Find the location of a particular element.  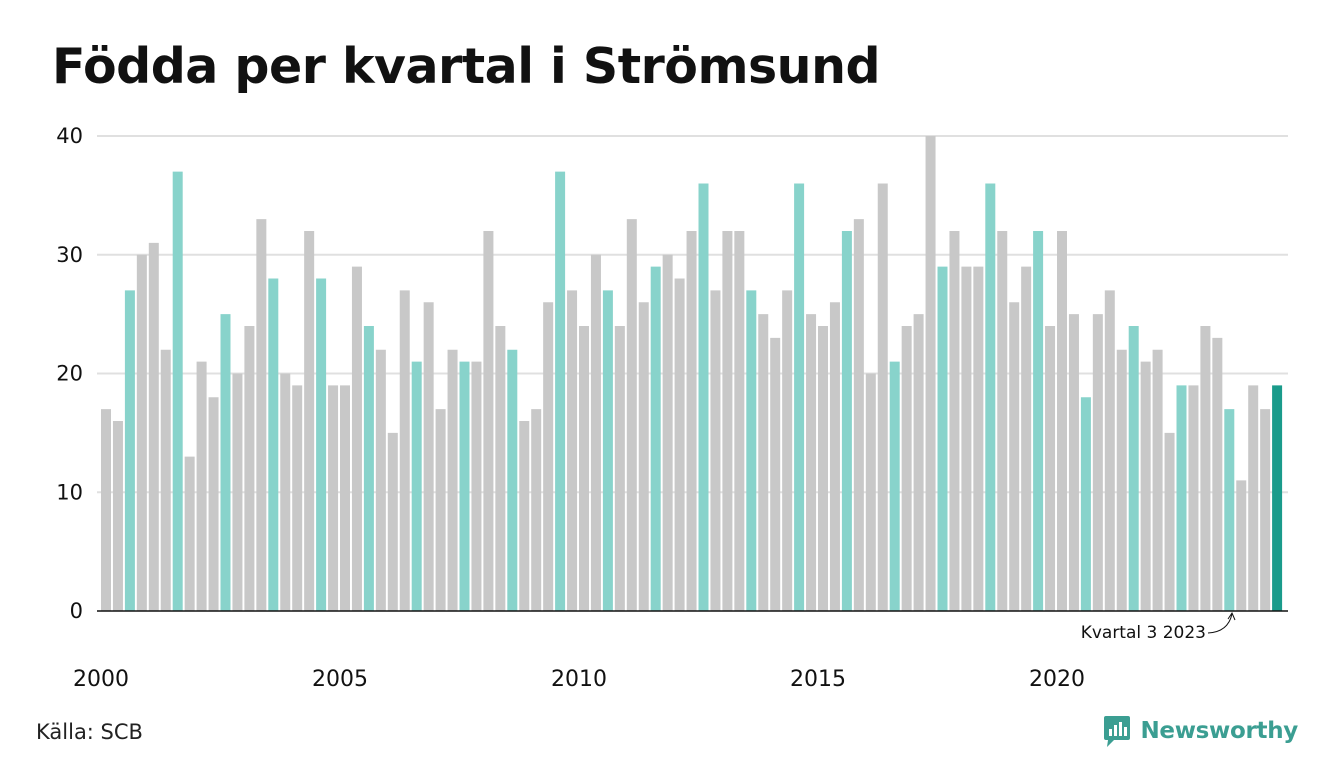

brand-name: Newsworthy is located at coordinates (1219, 731).